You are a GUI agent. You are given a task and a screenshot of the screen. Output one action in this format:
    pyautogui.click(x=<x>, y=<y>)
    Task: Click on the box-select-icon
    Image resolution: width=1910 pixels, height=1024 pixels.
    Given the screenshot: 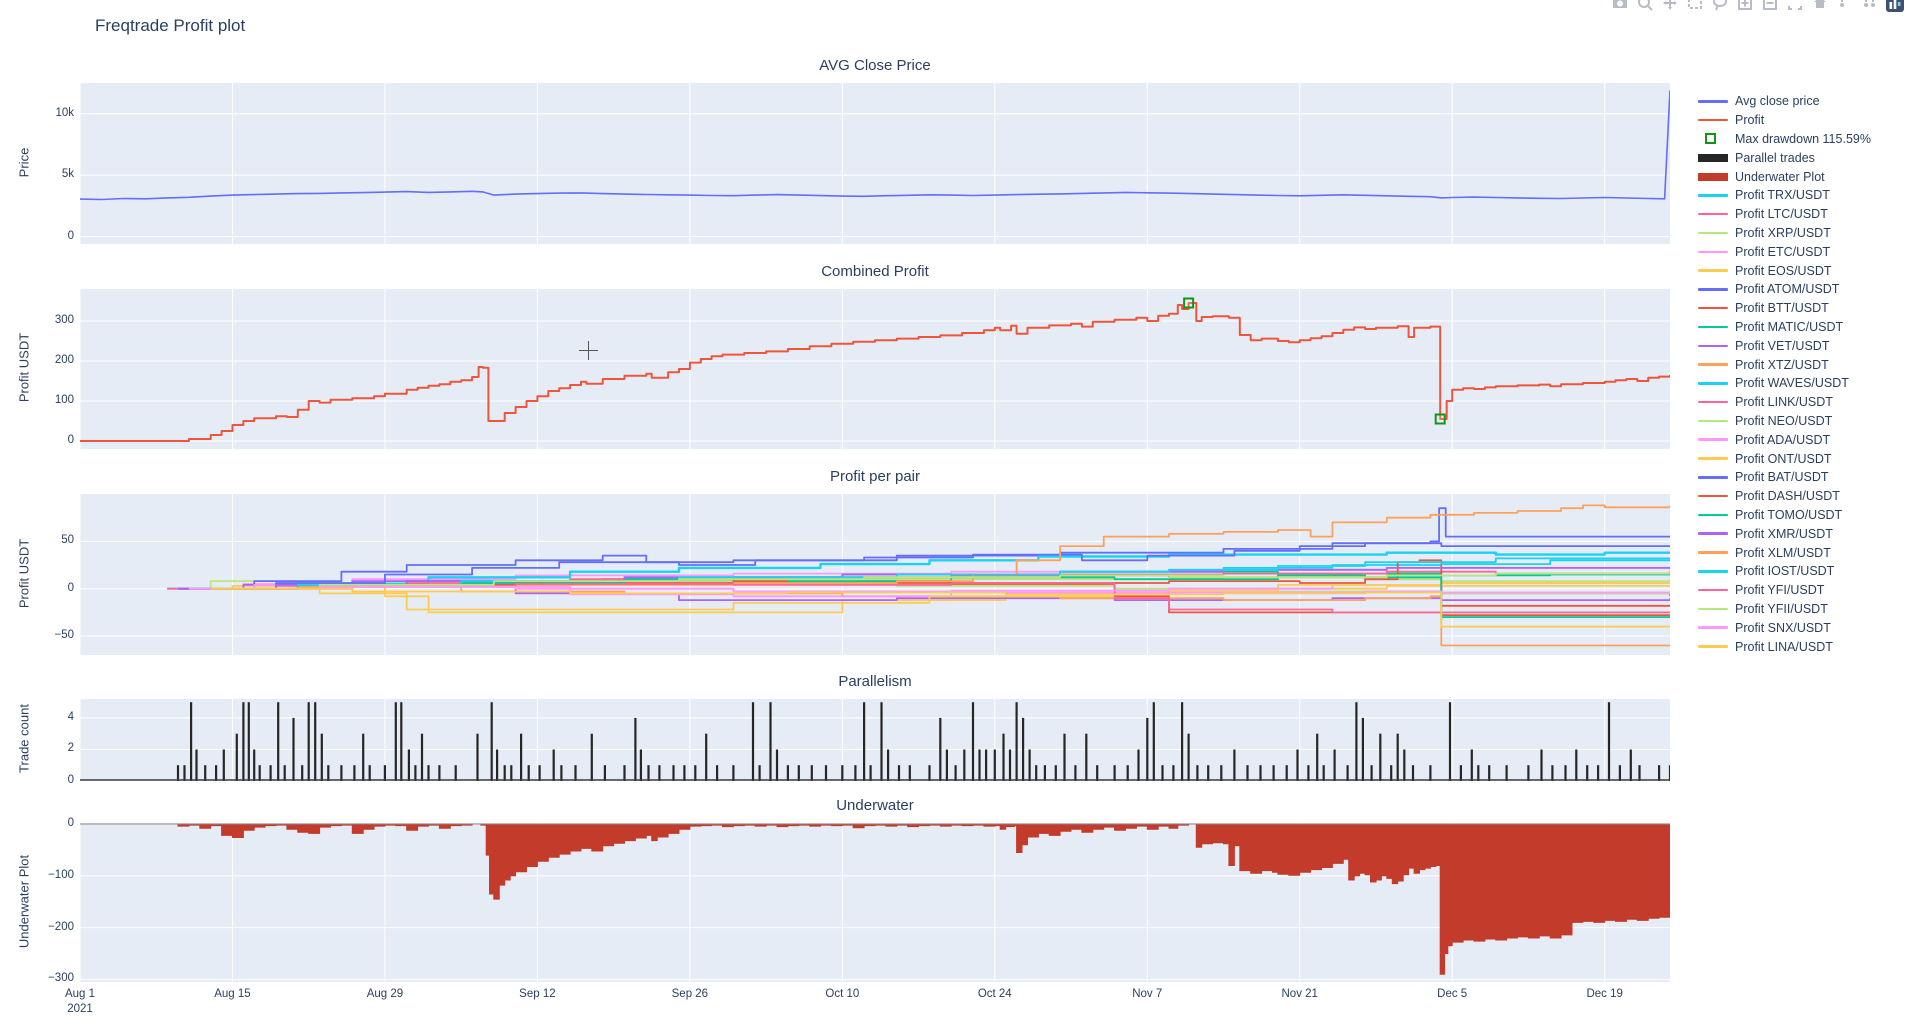 What is the action you would take?
    pyautogui.click(x=1695, y=7)
    